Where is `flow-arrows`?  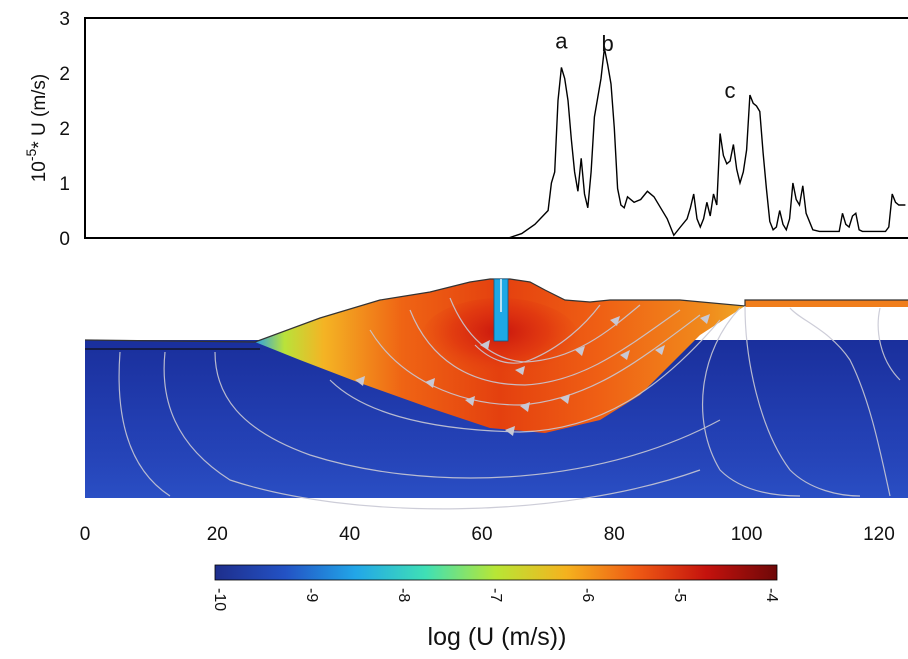 flow-arrows is located at coordinates (532, 375).